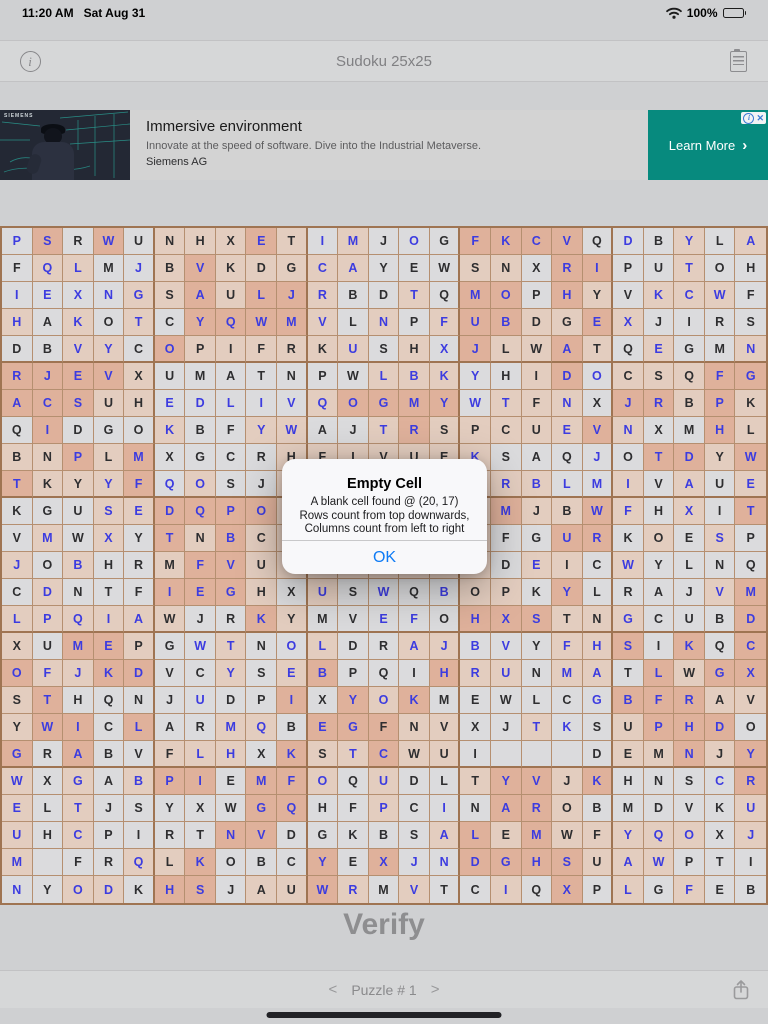 Image resolution: width=768 pixels, height=1024 pixels. I want to click on grid-cell-r8-c7: B, so click(200, 430).